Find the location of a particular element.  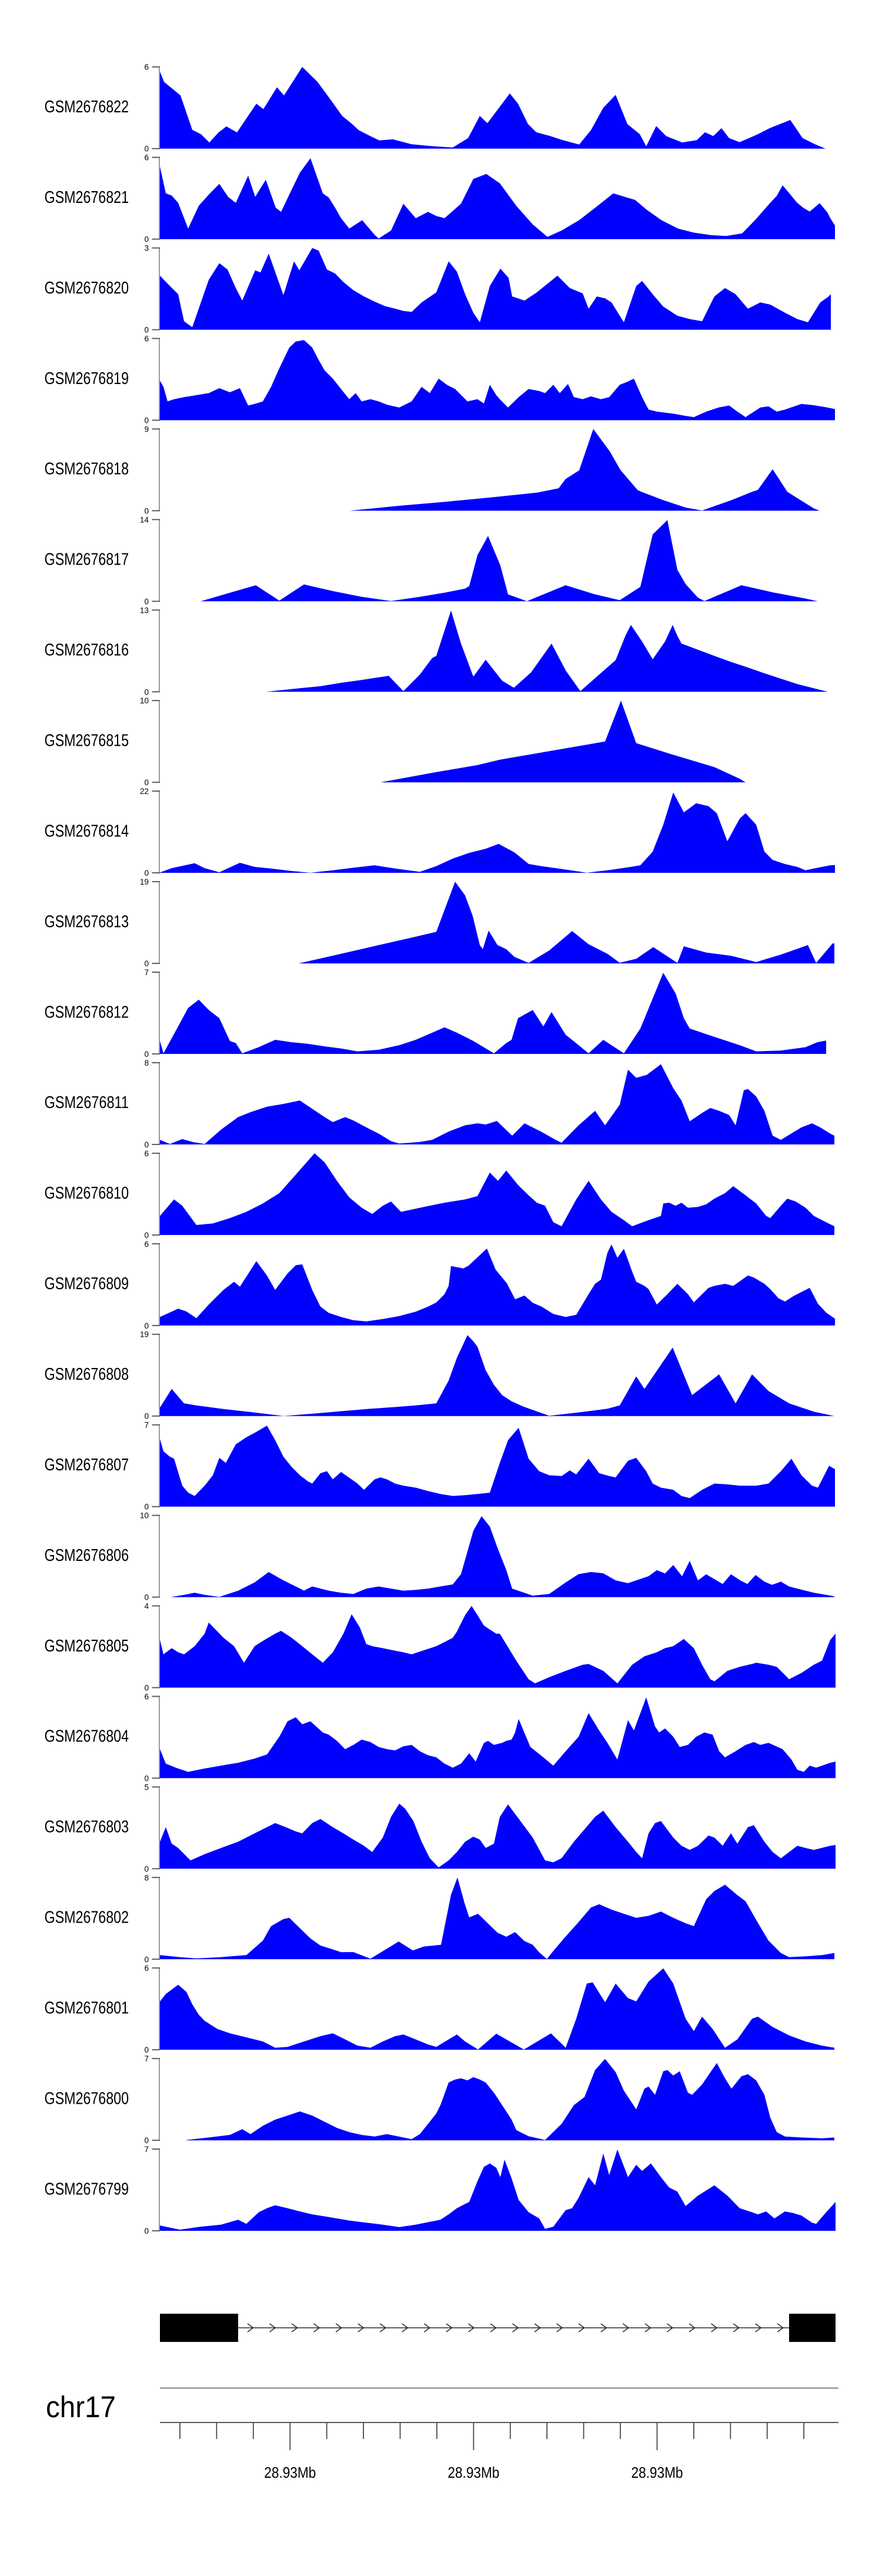

svg-text: GSM2676821 is located at coordinates (87, 197).